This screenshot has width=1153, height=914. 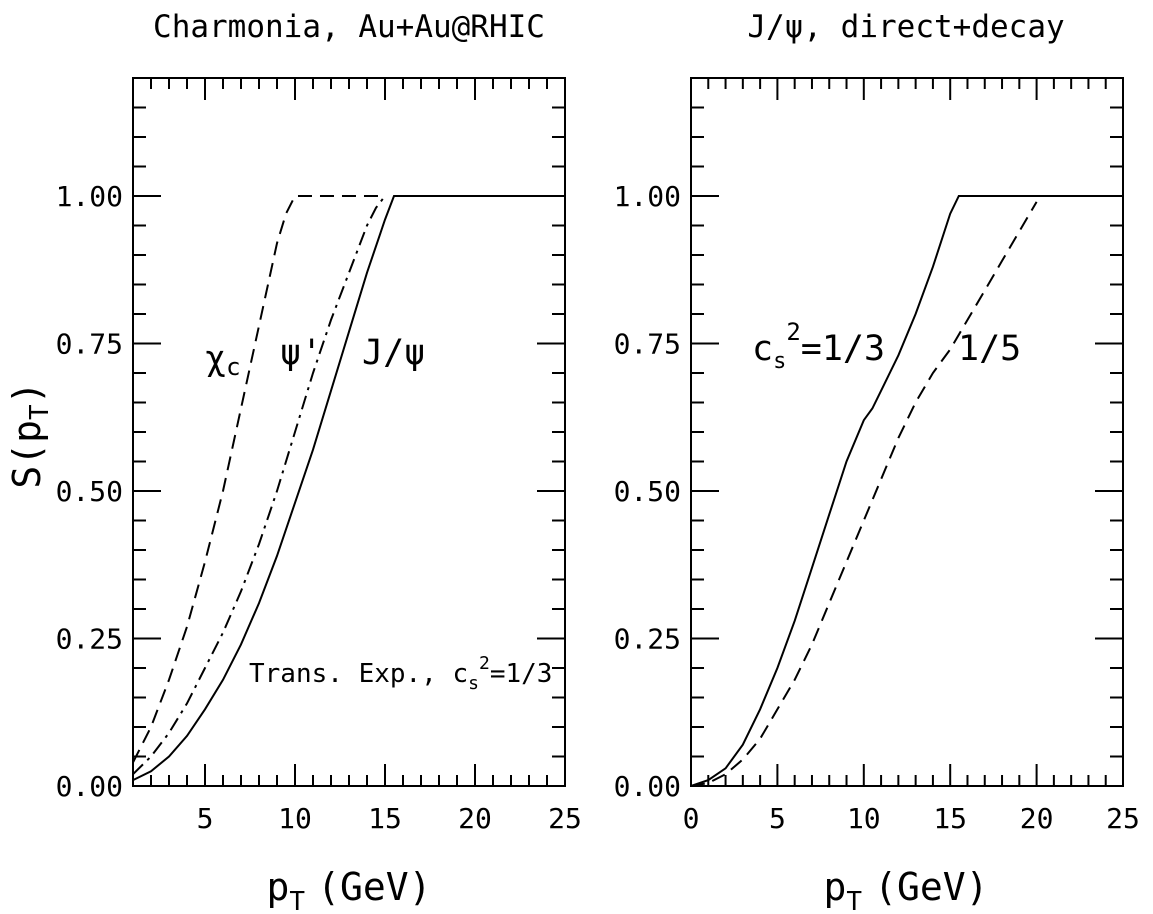 What do you see at coordinates (793, 332) in the screenshot?
I see `cs2-sup: 2` at bounding box center [793, 332].